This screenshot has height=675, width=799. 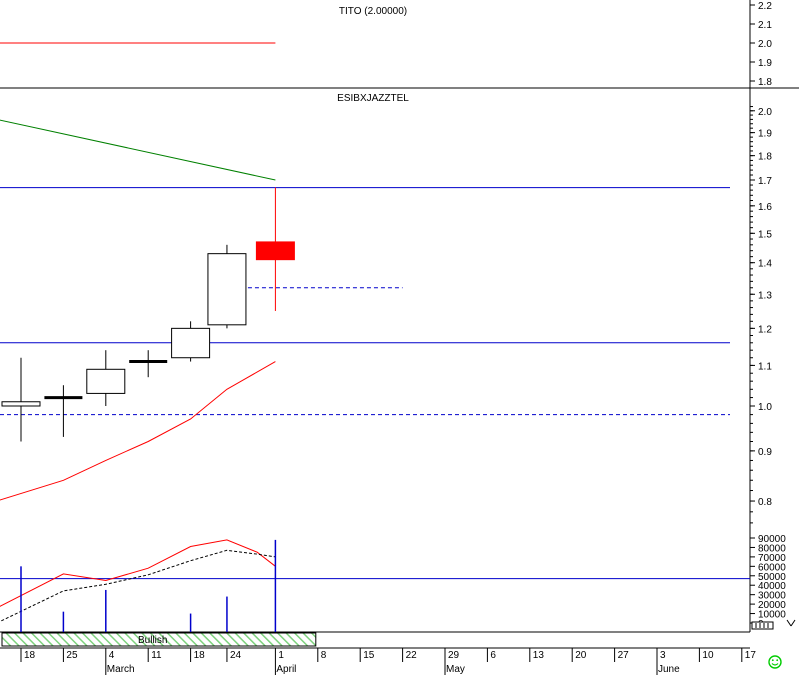 I want to click on month-label: March, so click(x=121, y=669).